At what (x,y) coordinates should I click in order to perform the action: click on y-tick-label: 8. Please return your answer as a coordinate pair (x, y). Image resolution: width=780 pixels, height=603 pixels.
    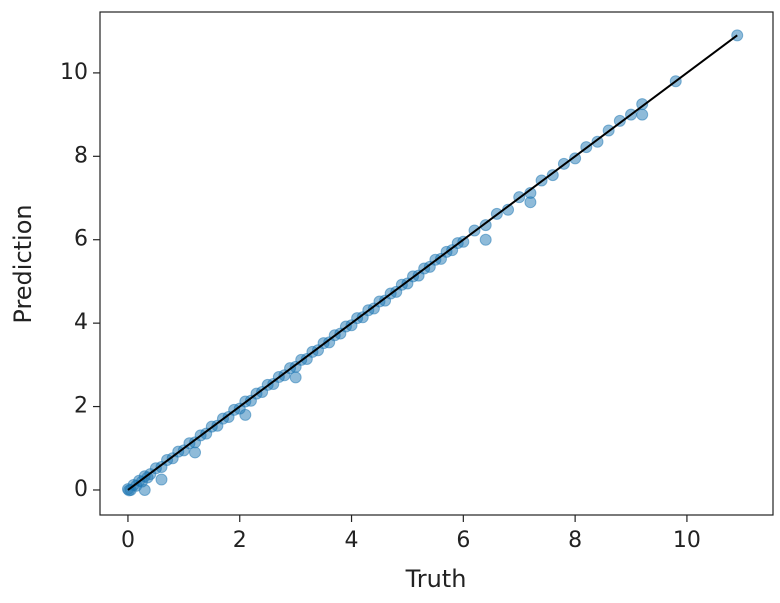
    Looking at the image, I should click on (81, 155).